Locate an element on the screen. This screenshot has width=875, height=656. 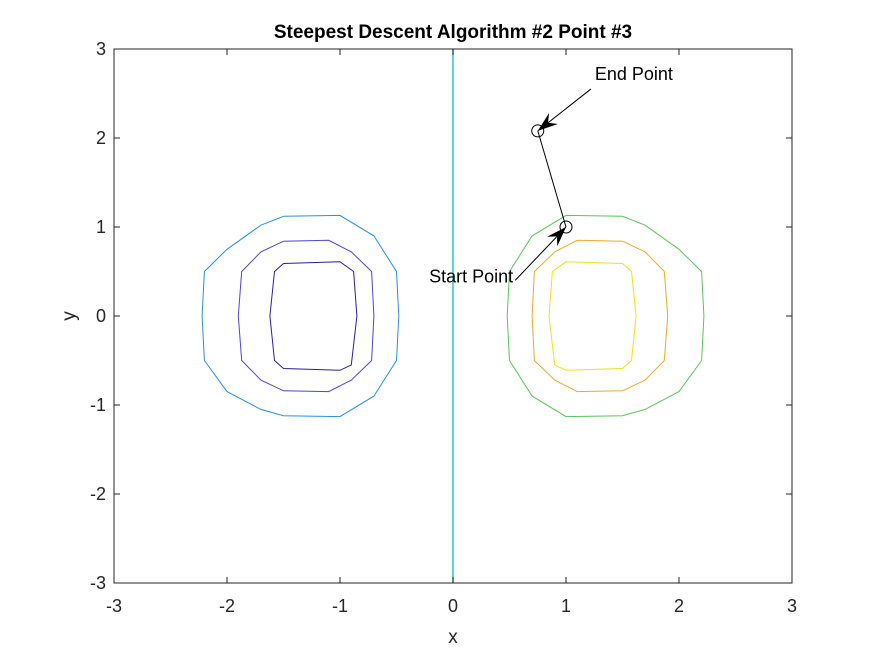
annotations: Start Point End Point is located at coordinates (551, 175).